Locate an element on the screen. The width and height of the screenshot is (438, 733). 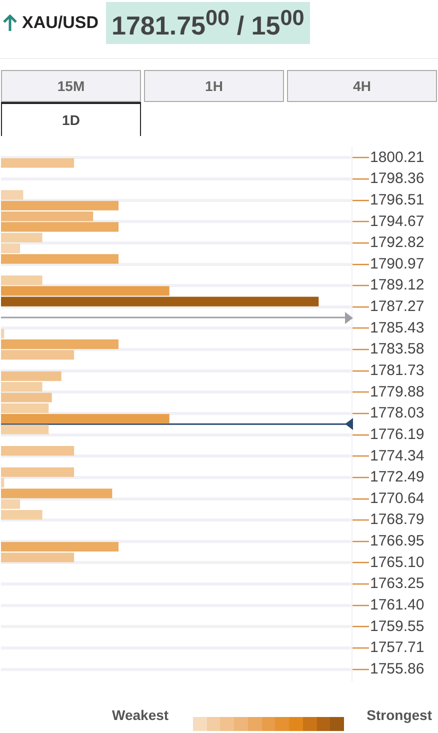
chart-title: XAU/USD is located at coordinates (60, 23).